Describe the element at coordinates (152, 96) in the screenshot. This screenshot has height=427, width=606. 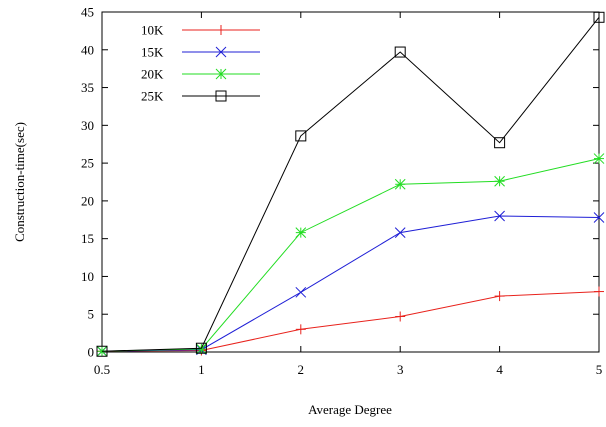
I see `legend-label: 25K` at that location.